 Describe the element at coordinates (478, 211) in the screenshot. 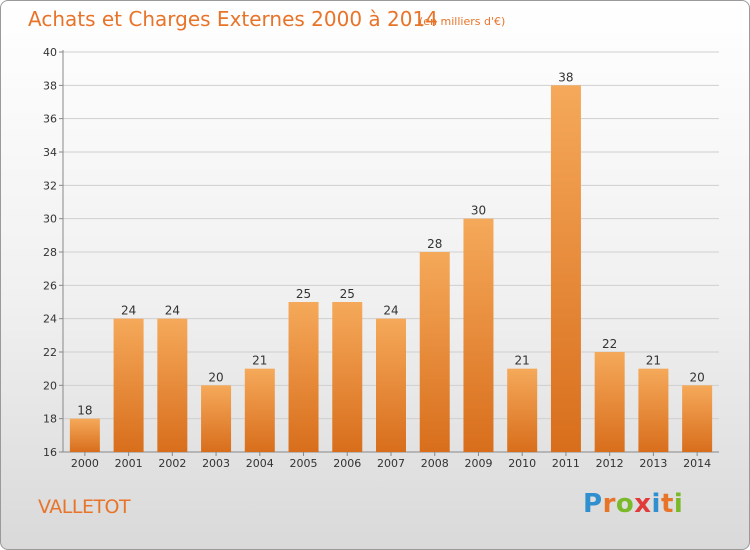

I see `bar-value-label: 30` at that location.